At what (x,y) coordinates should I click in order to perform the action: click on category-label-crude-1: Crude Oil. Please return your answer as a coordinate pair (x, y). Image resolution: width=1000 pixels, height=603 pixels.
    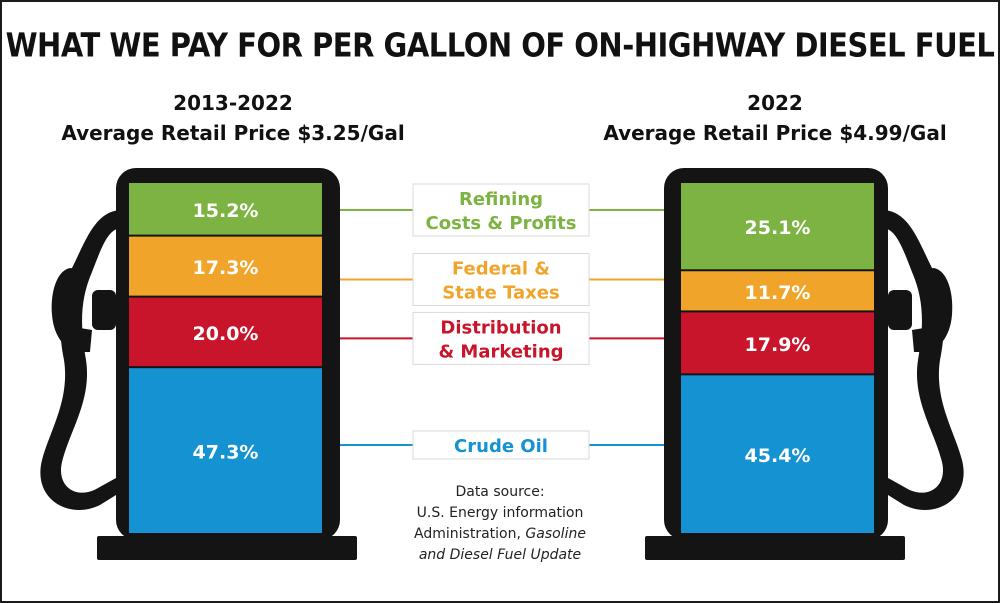
    Looking at the image, I should click on (501, 446).